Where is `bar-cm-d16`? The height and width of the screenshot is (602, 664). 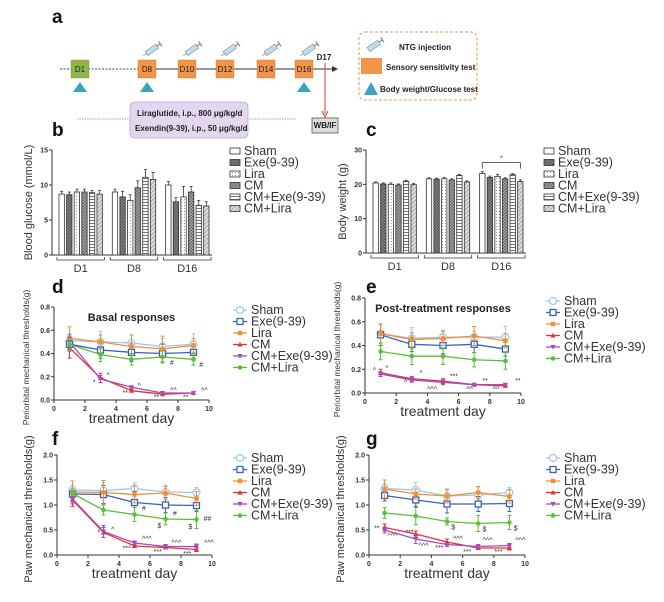 bar-cm-d16 is located at coordinates (505, 216).